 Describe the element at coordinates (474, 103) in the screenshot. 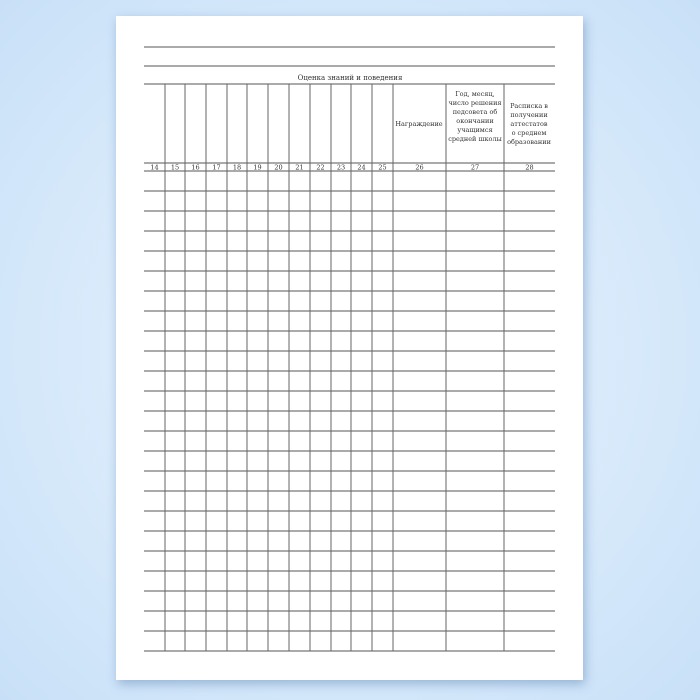

I see `header-line: число решения` at that location.